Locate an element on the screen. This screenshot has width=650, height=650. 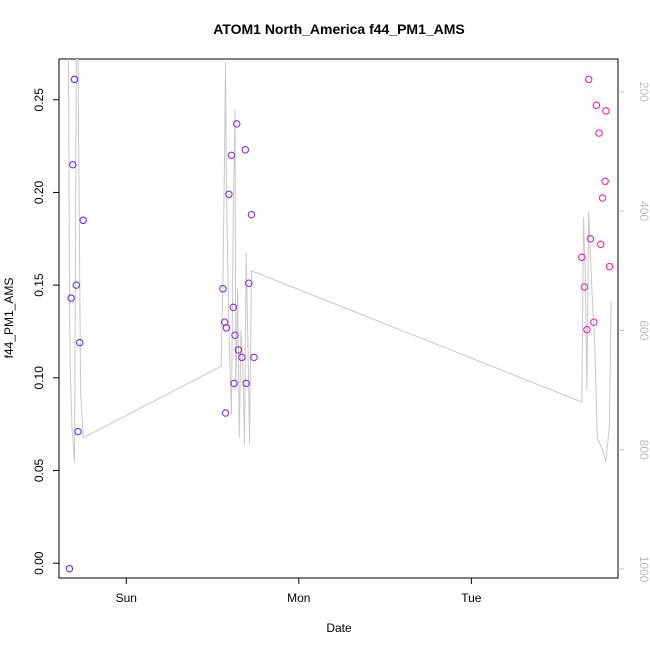
y2-tick-label: 400 is located at coordinates (643, 211).